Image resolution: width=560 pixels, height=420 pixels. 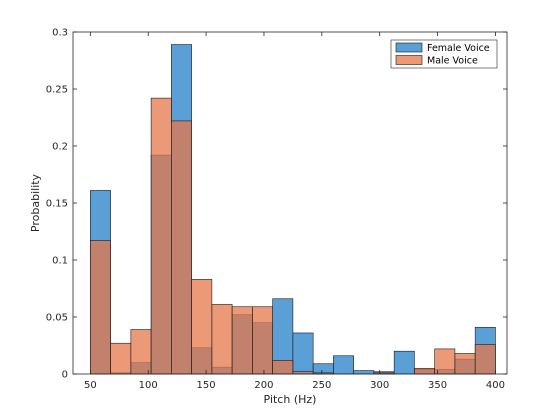 I want to click on y-tick-label: 0.25, so click(x=57, y=90).